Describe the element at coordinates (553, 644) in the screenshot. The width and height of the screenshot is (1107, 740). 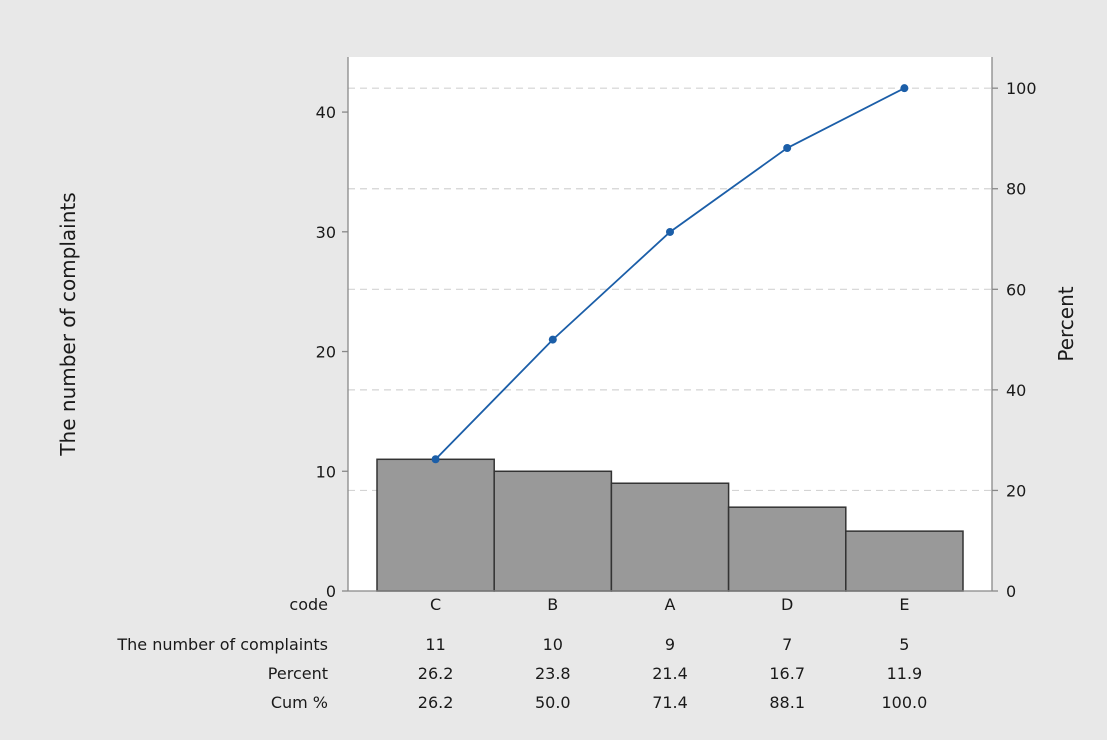
I see `table-cell: 10` at that location.